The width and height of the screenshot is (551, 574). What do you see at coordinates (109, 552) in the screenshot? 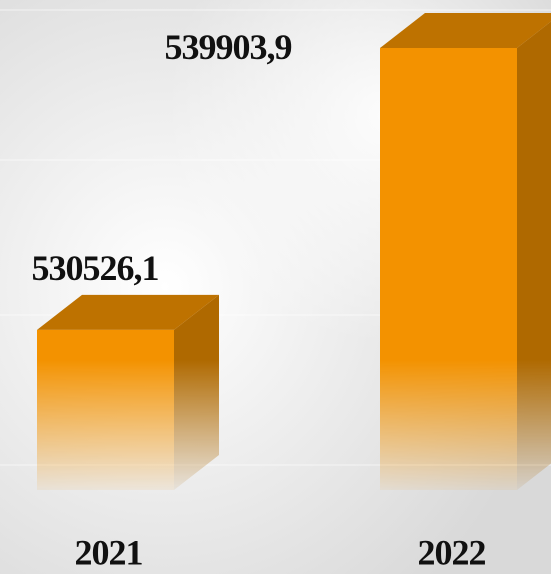
I see `x-tick-label: 2021` at bounding box center [109, 552].